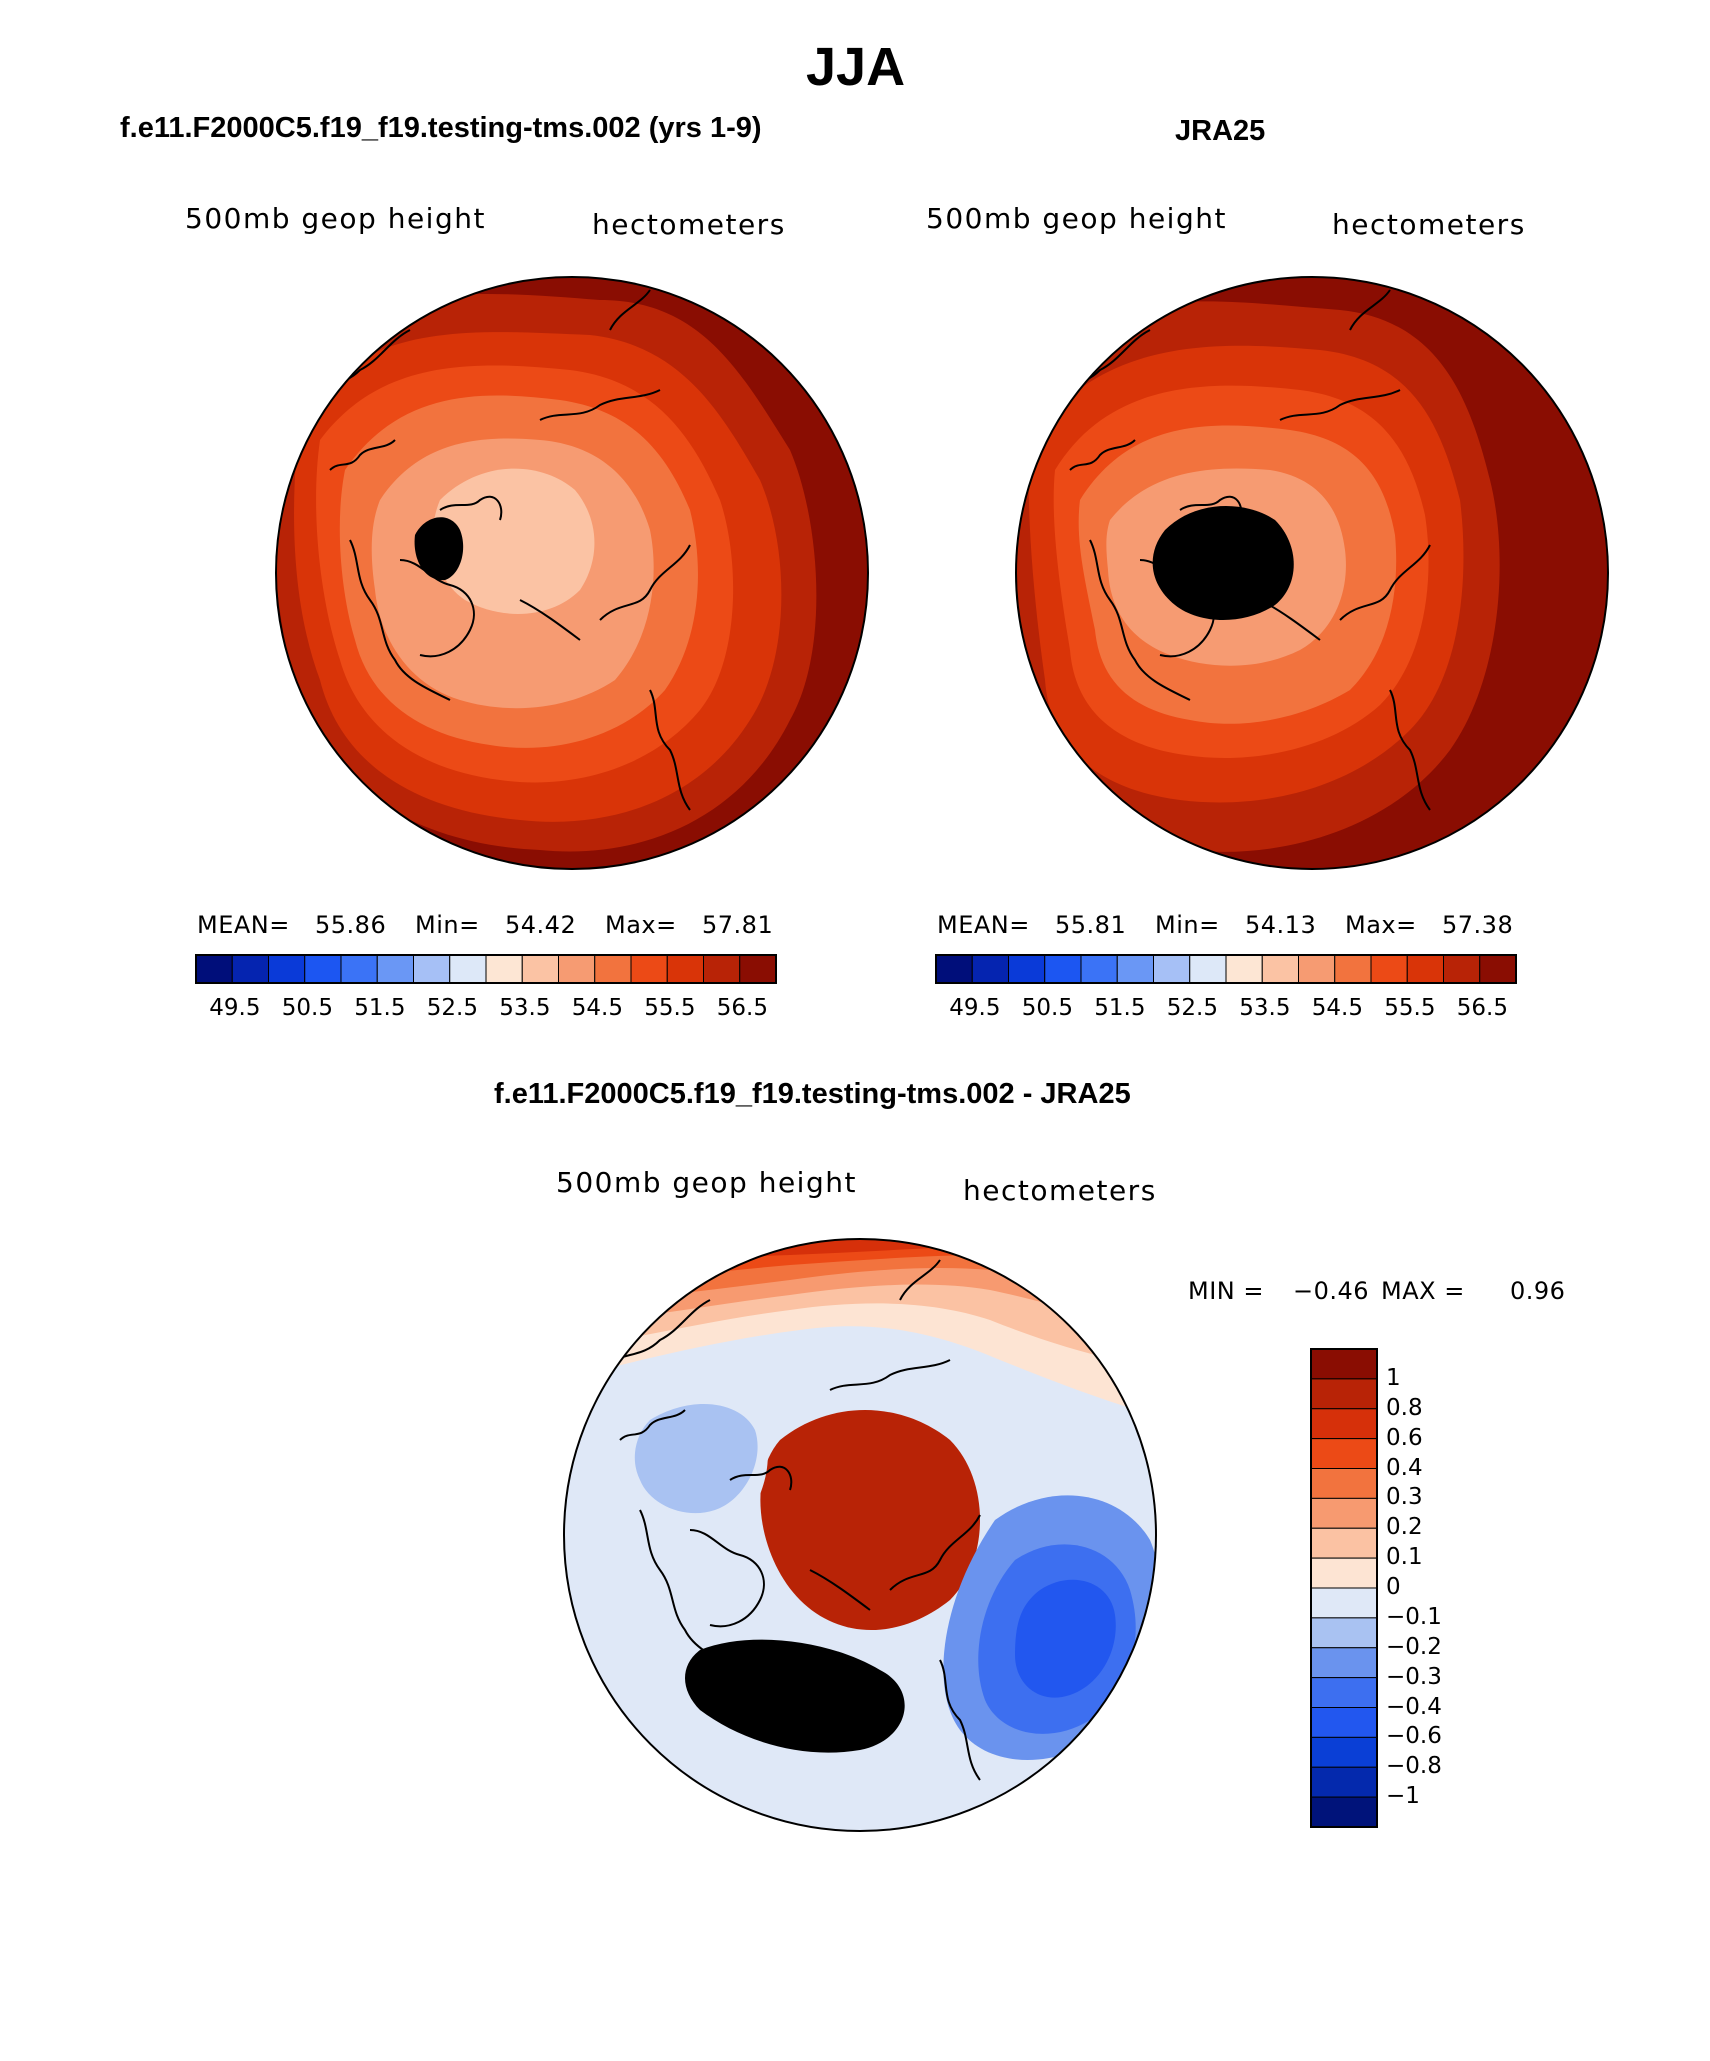  What do you see at coordinates (1414, 1766) in the screenshot?
I see `colorbar-tick-label: −0.8` at bounding box center [1414, 1766].